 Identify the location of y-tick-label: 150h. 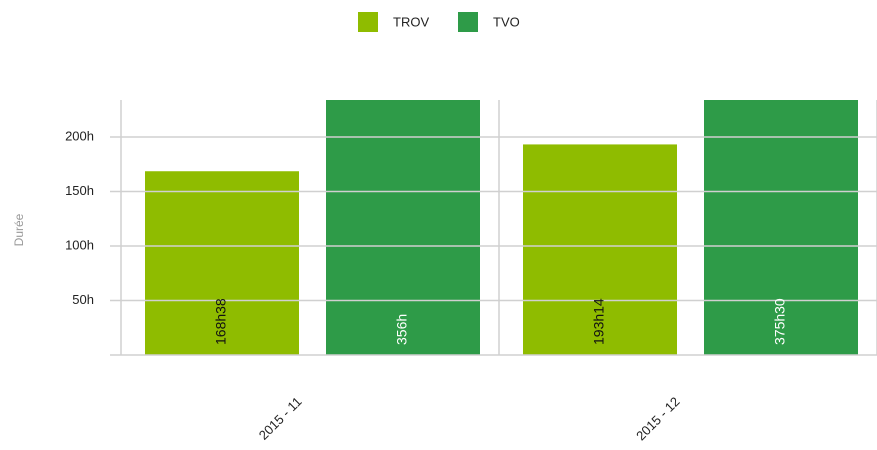
(79, 190).